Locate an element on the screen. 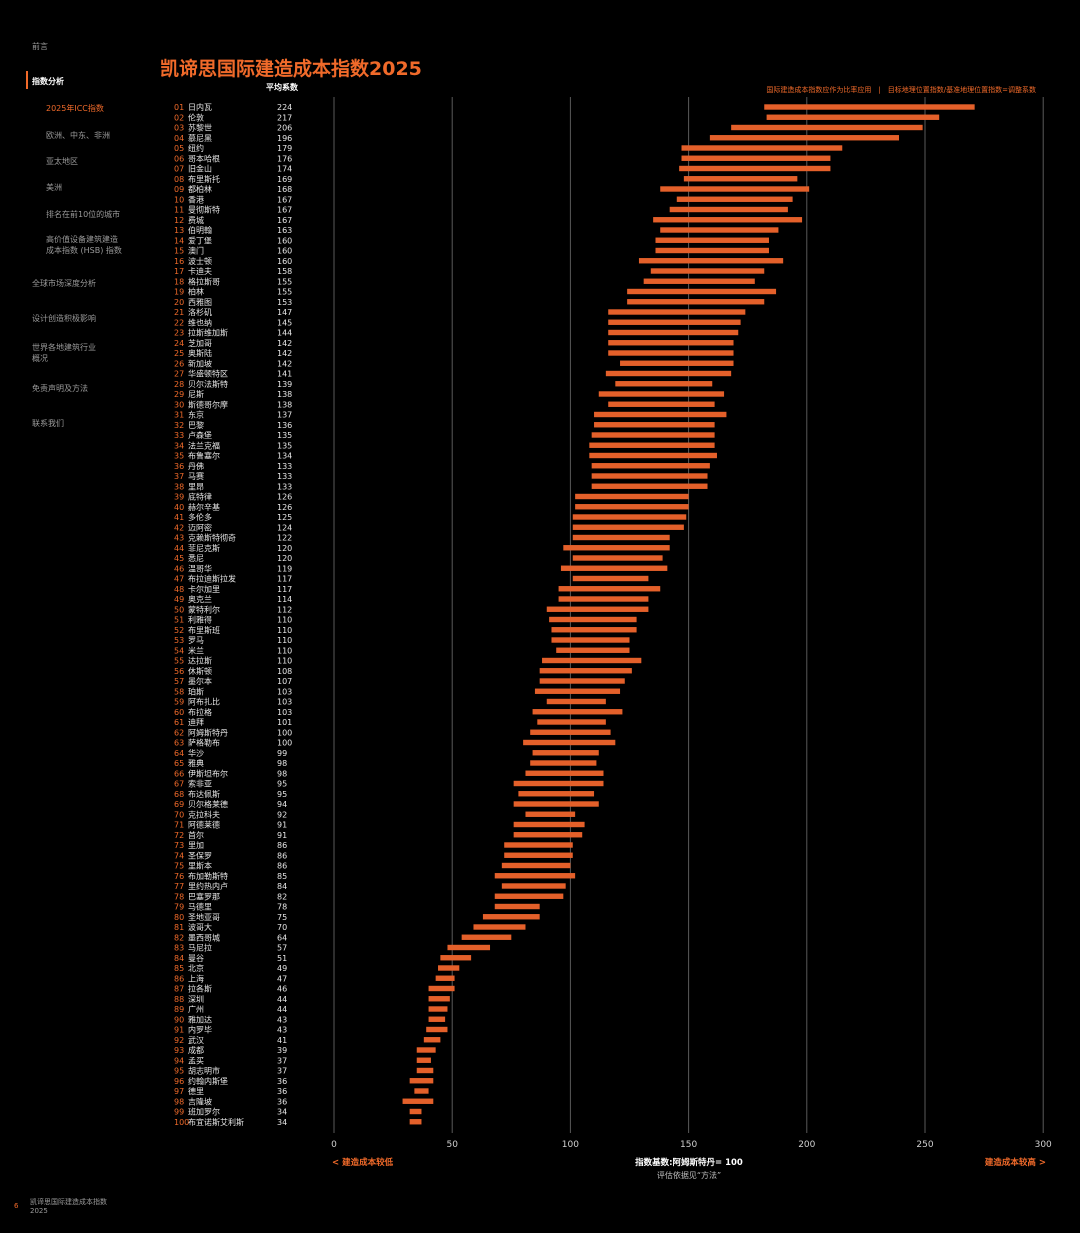 The height and width of the screenshot is (1233, 1080). value-label: 85 is located at coordinates (282, 876).